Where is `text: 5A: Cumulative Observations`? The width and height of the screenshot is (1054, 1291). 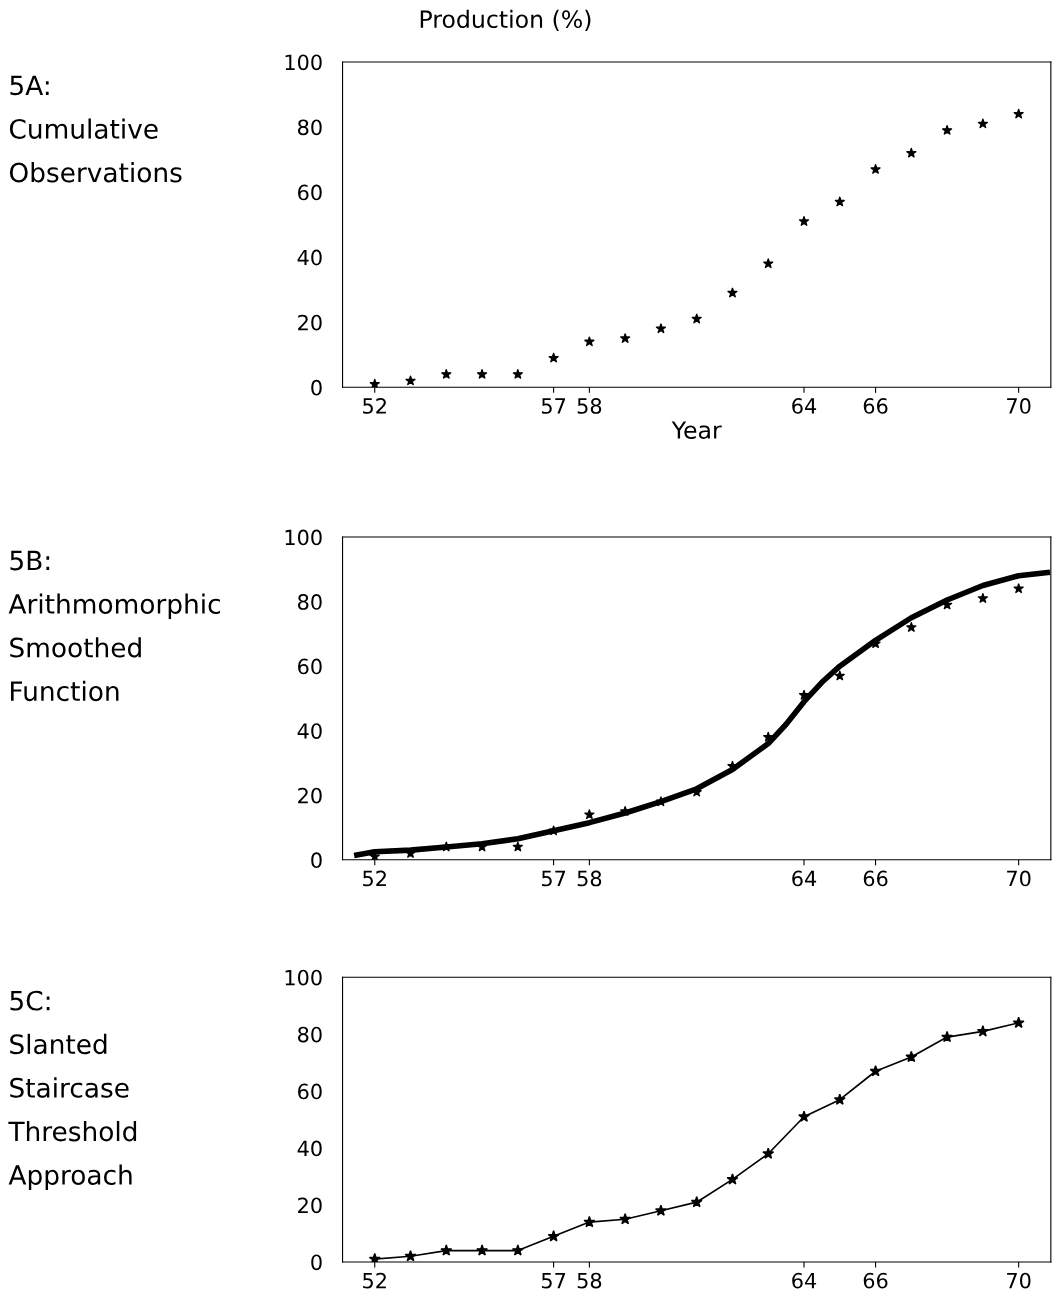 text: 5A: Cumulative Observations is located at coordinates (95, 129).